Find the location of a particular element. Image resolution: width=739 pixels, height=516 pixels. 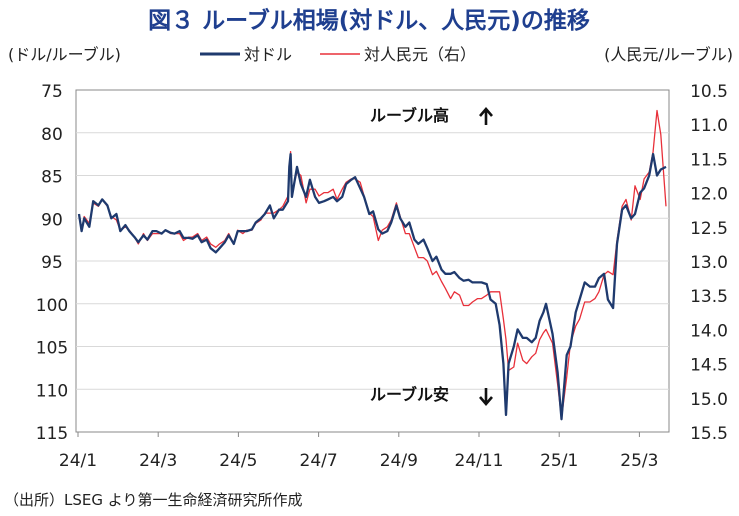

left-axis-ticks: 75 80 85 90 95 100 105 110 115 is located at coordinates (52, 263).